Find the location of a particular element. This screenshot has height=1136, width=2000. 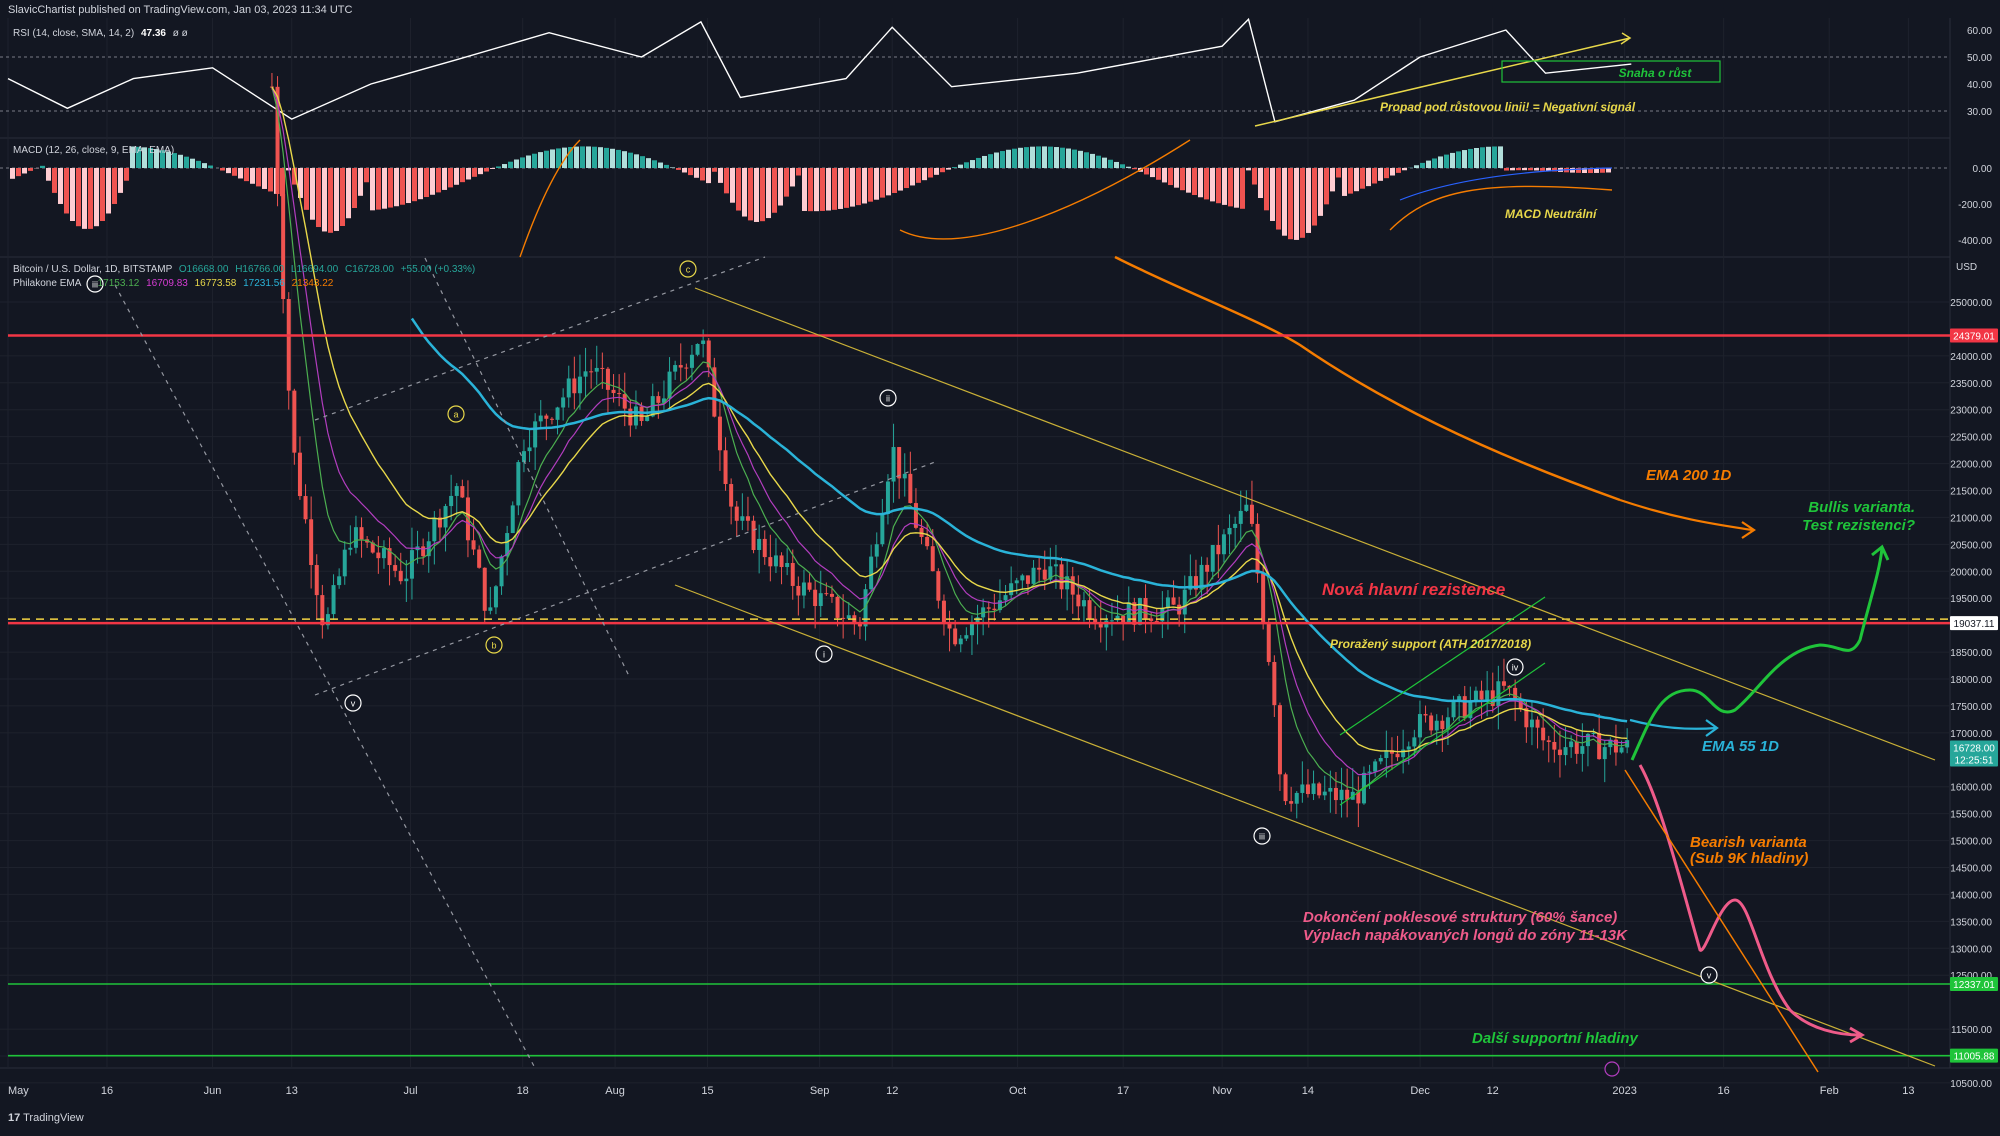

price-tick-label: 25000.00 is located at coordinates (1971, 303).